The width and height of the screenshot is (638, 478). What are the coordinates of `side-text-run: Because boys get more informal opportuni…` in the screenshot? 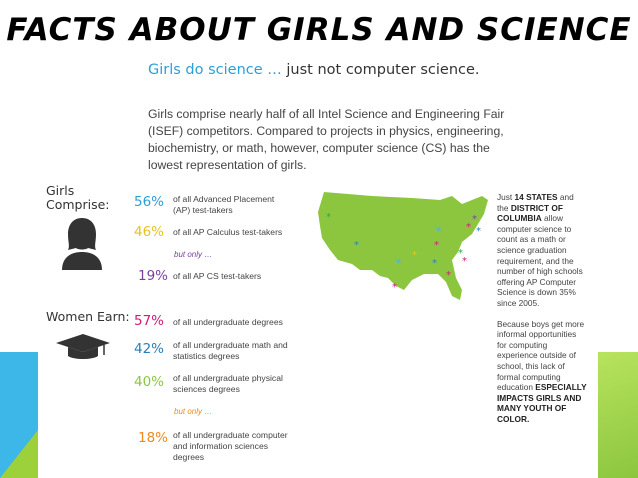 It's located at (541, 355).